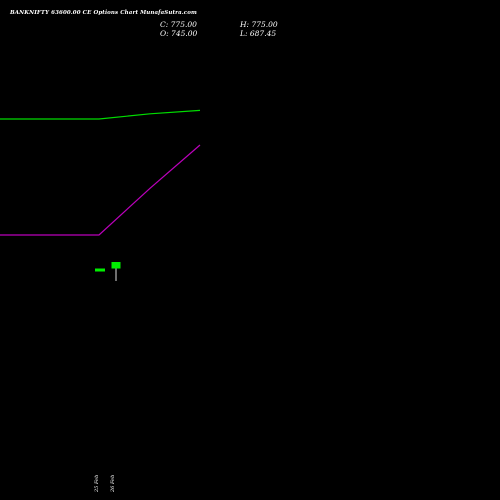 The height and width of the screenshot is (500, 500). Describe the element at coordinates (178, 24) in the screenshot. I see `close-value: C: 775.00` at that location.